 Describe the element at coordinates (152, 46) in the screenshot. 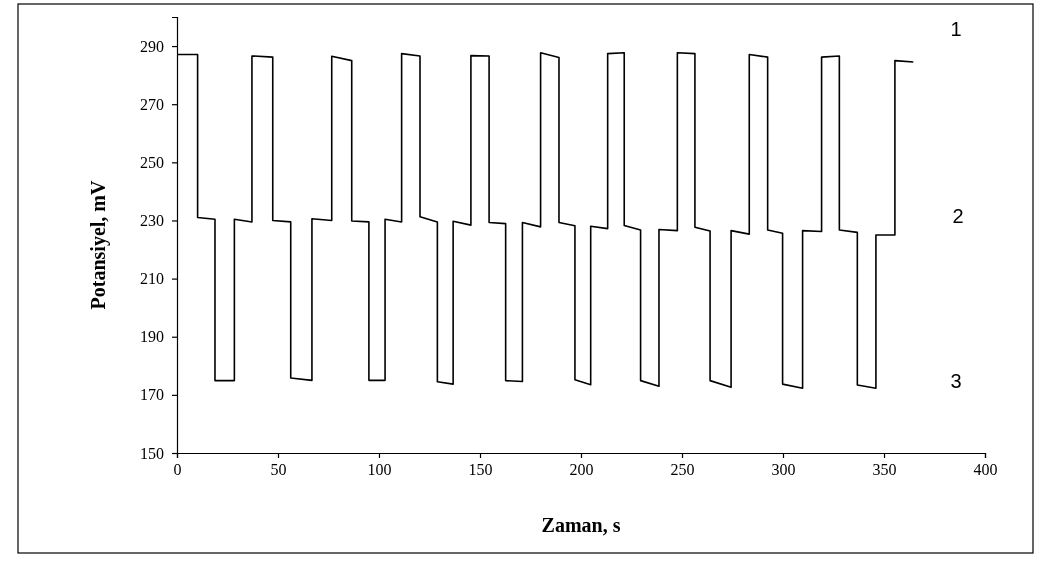

I see `y-tick-label: 290` at that location.